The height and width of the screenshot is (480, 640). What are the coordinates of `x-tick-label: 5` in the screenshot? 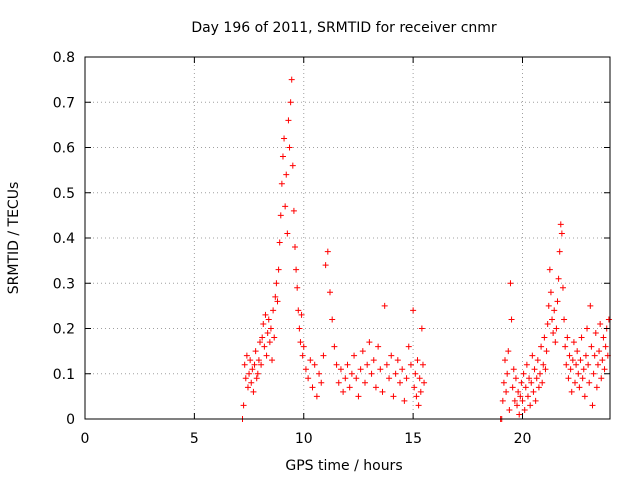 It's located at (194, 439).